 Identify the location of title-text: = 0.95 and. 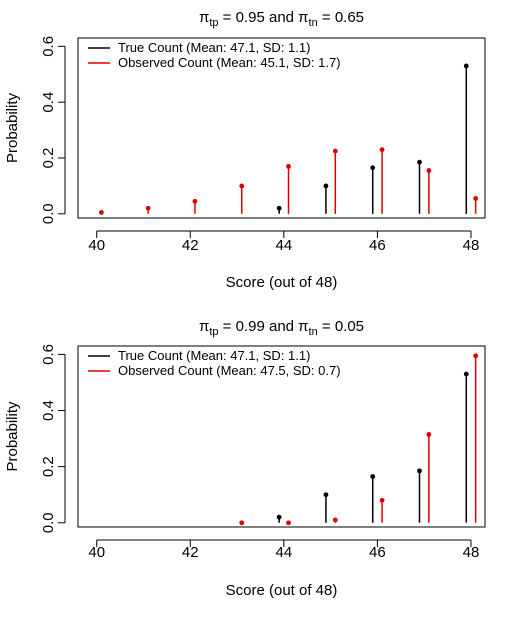
(259, 17).